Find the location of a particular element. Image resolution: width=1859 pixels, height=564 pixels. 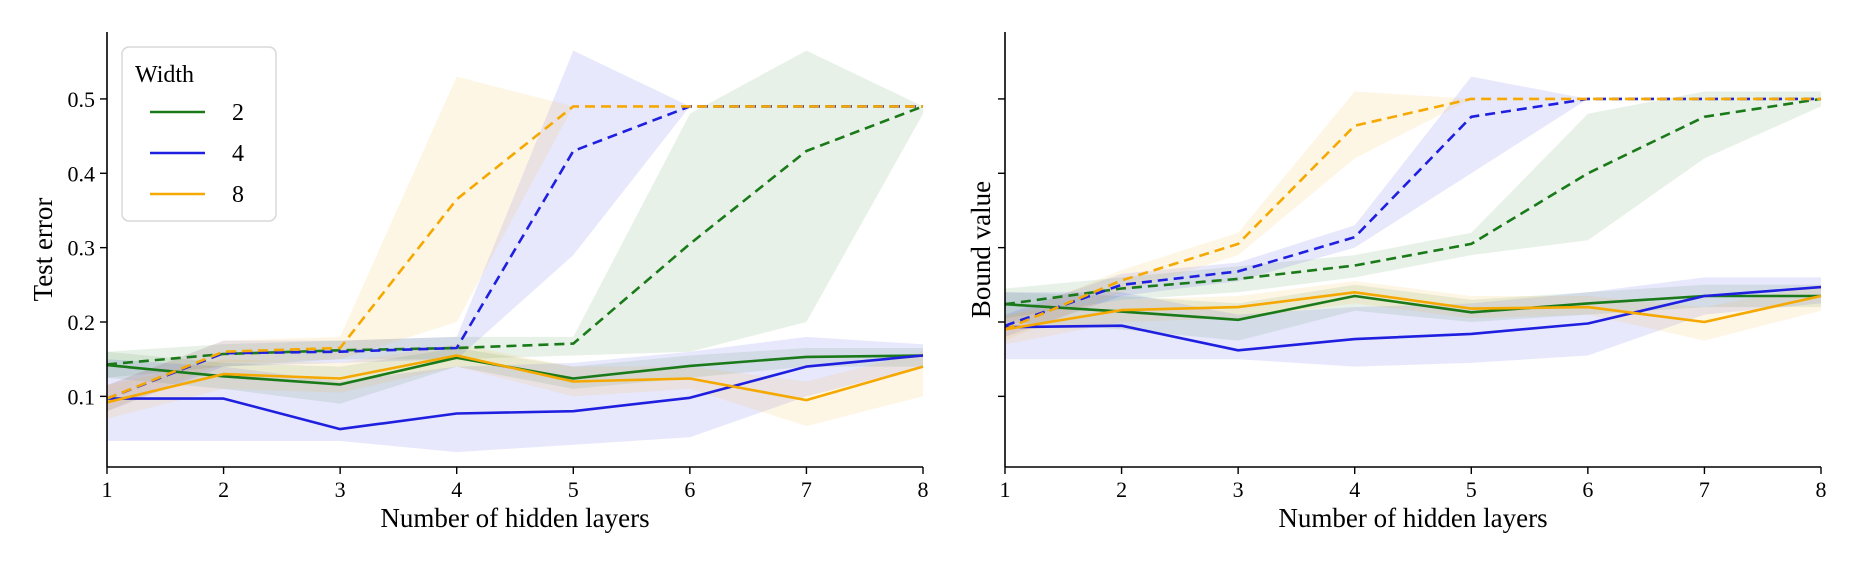

legend-label-2: 2 is located at coordinates (238, 113).